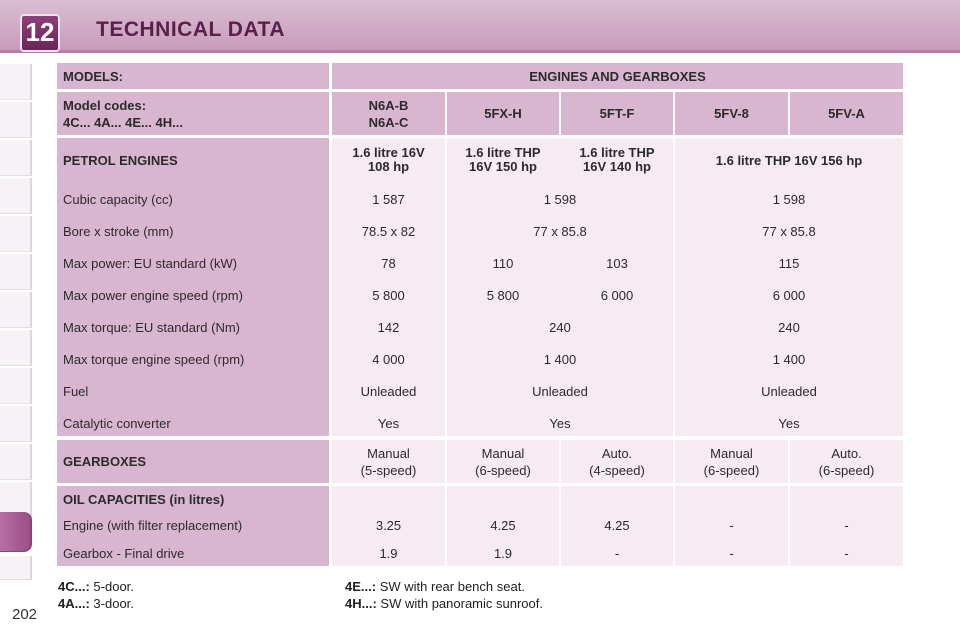 This screenshot has width=960, height=640. Describe the element at coordinates (503, 295) in the screenshot. I see `spec-value: 5 800` at that location.